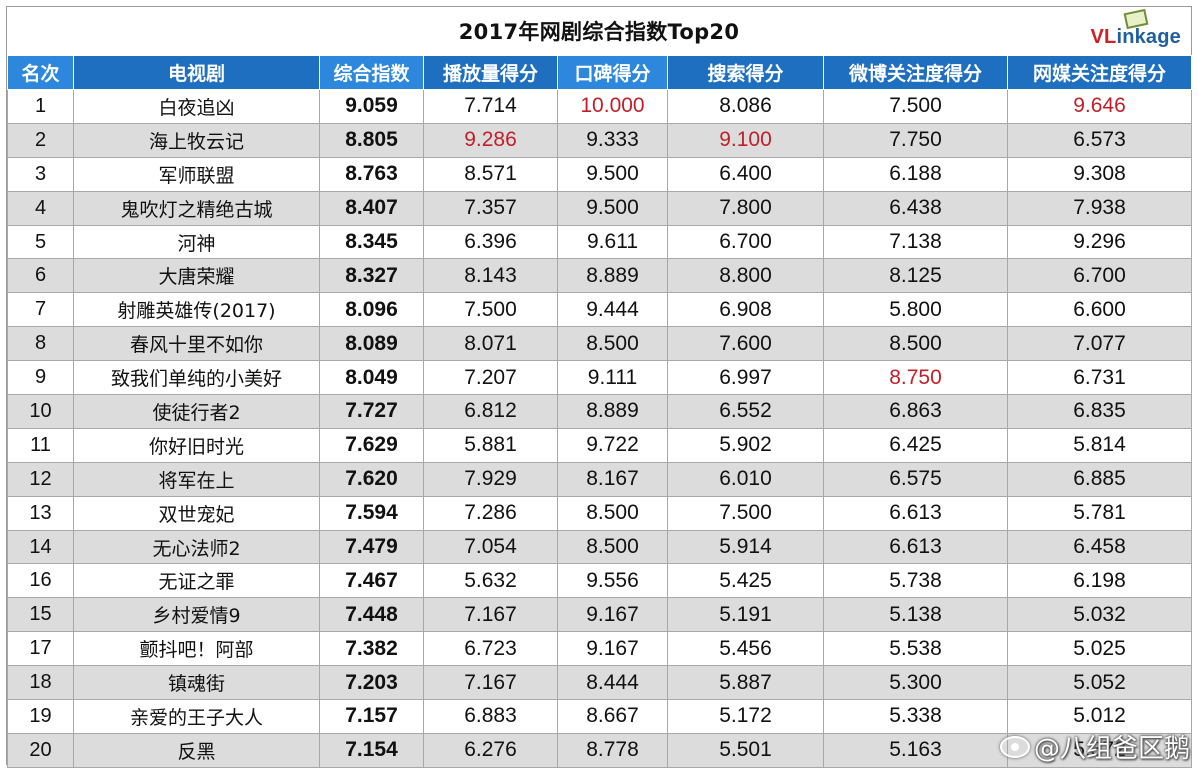 The width and height of the screenshot is (1198, 771). I want to click on score-cell: 5.902, so click(745, 445).